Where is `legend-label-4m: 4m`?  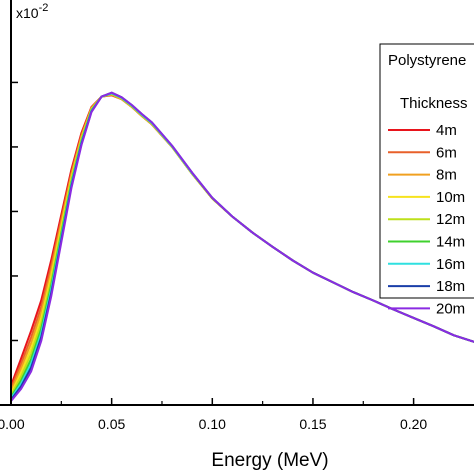
legend-label-4m: 4m is located at coordinates (446, 130).